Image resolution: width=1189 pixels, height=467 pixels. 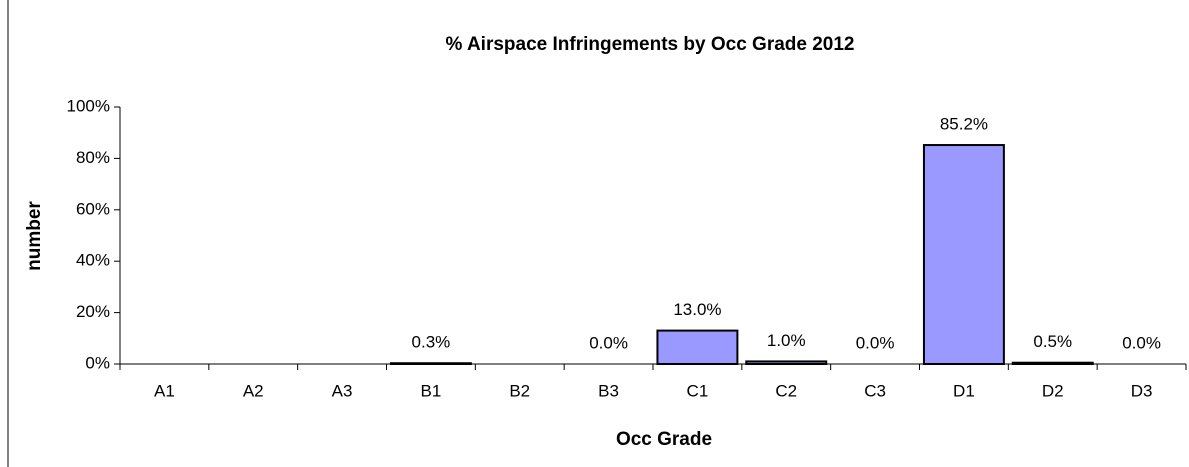 I want to click on x-tick-label: D1, so click(x=964, y=390).